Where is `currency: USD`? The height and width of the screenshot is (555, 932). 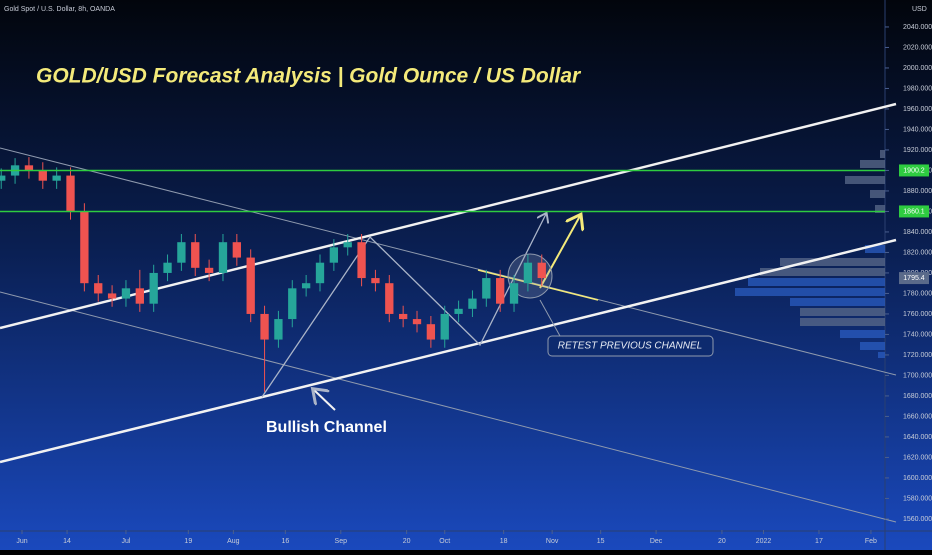 currency: USD is located at coordinates (919, 9).